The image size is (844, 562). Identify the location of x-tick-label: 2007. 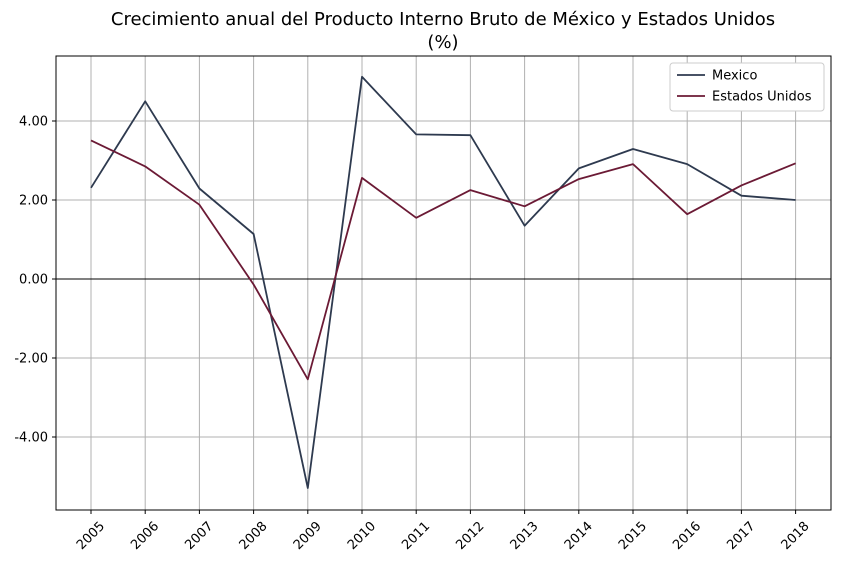
(199, 536).